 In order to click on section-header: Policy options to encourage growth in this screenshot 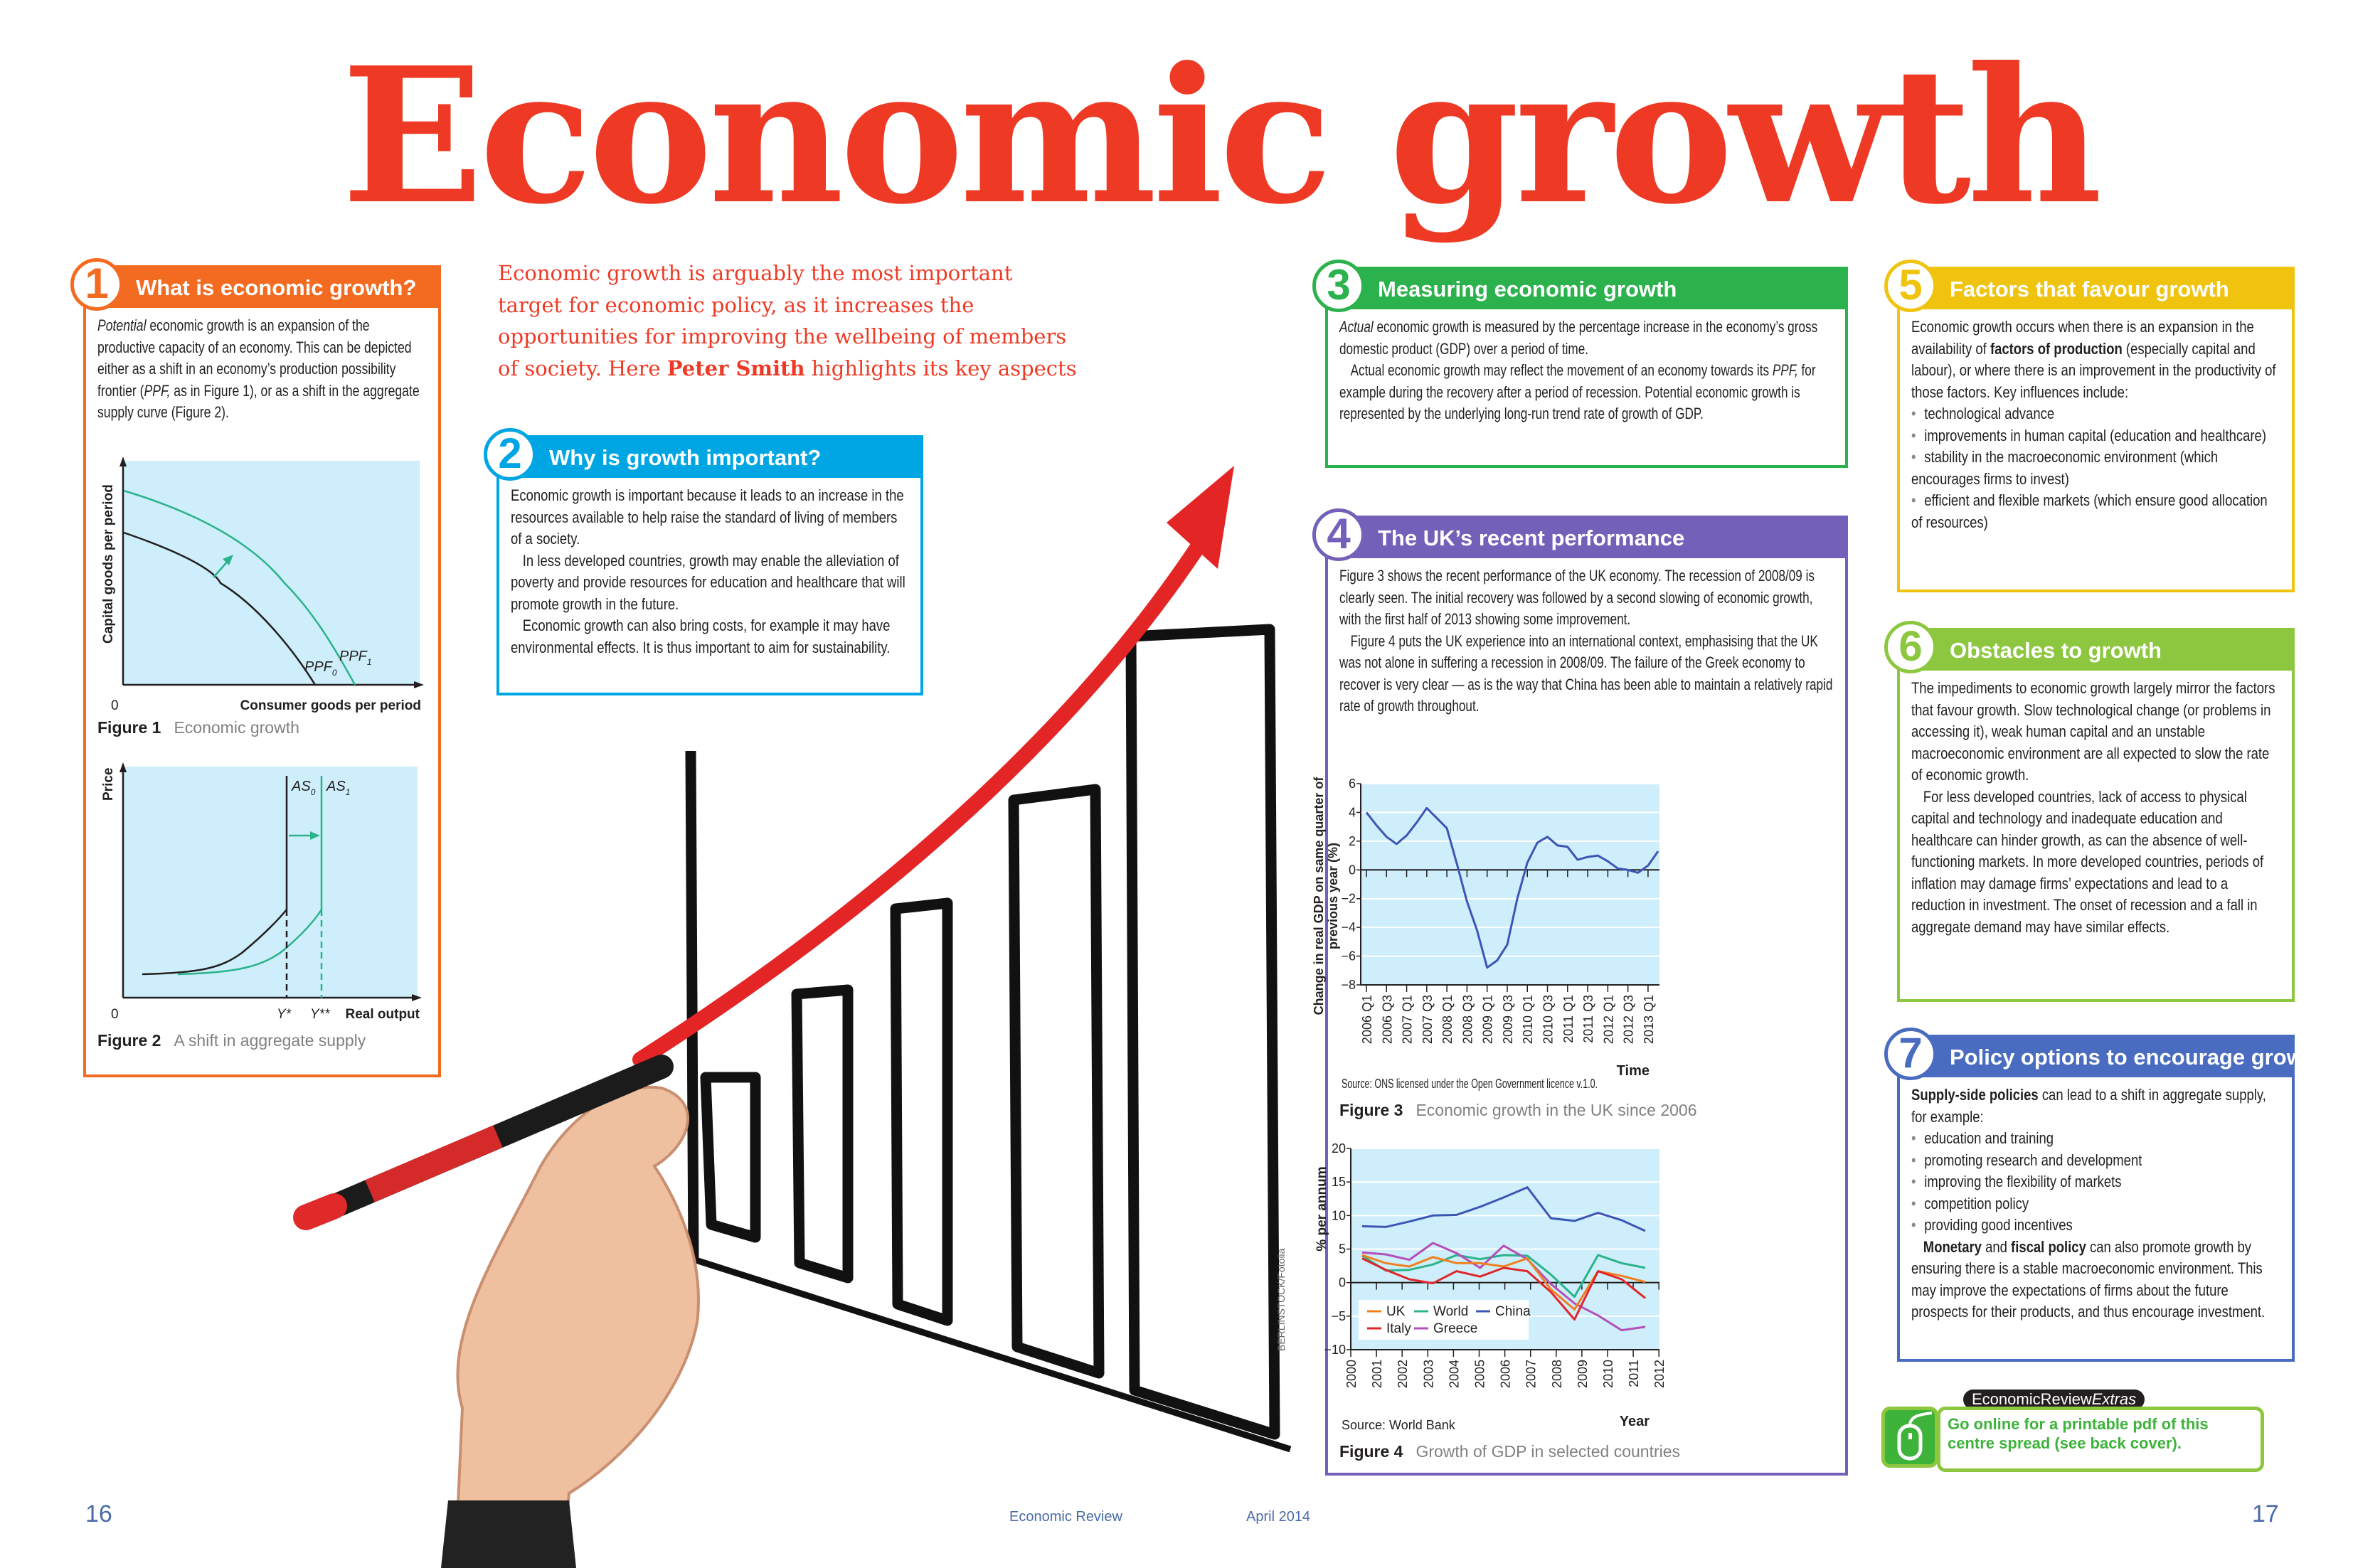, I will do `click(2112, 1057)`.